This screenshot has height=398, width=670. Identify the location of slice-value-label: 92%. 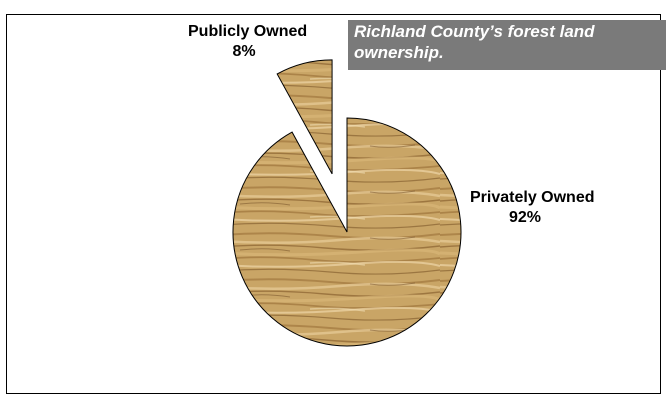
(525, 217).